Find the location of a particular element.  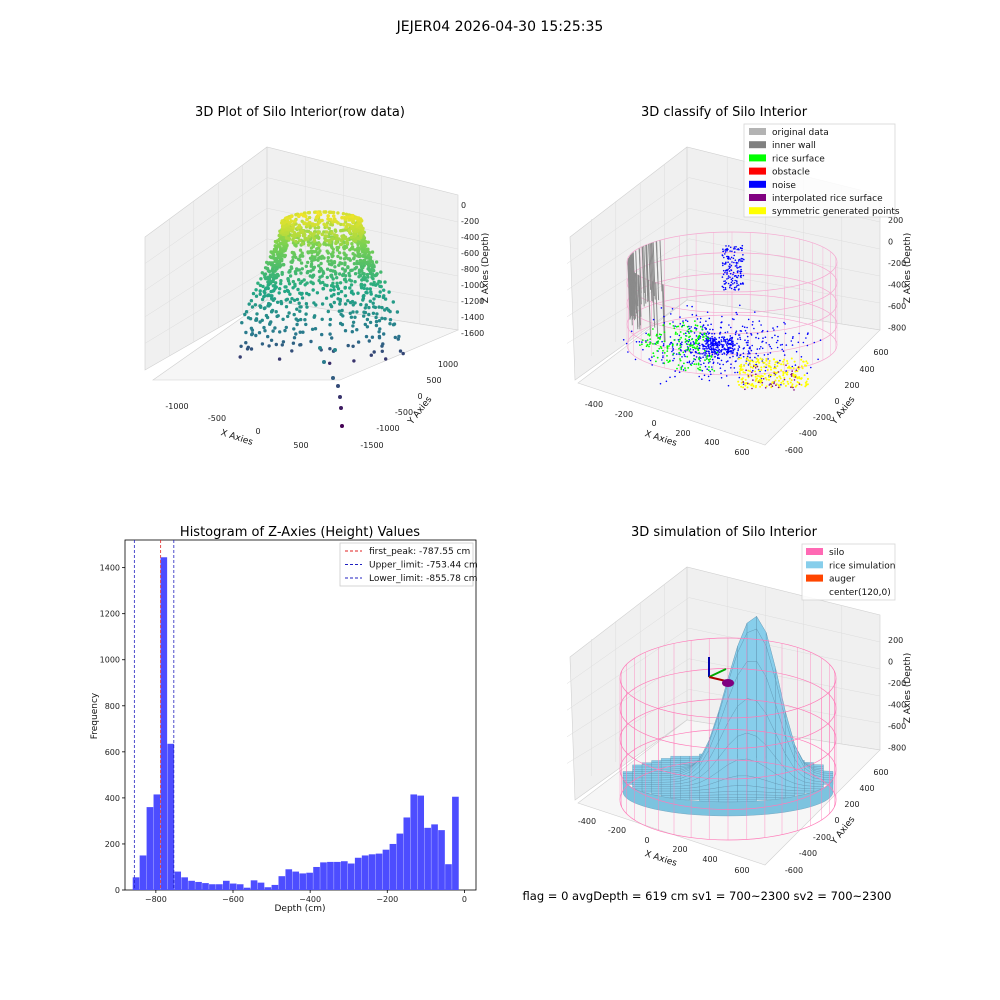

legend-swatch is located at coordinates (814, 578).